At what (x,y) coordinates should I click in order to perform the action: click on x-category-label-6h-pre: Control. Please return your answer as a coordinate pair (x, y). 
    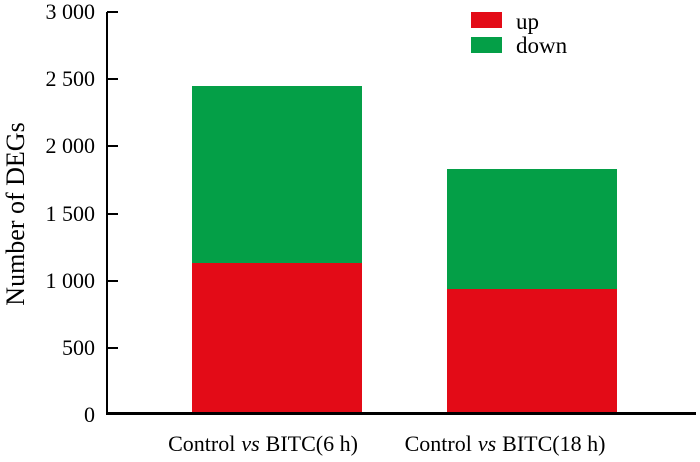
    Looking at the image, I should click on (202, 443).